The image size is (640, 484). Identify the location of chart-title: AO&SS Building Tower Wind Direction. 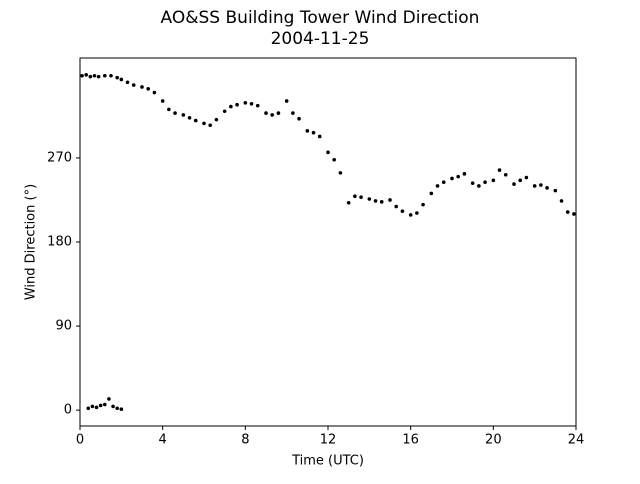
(320, 18).